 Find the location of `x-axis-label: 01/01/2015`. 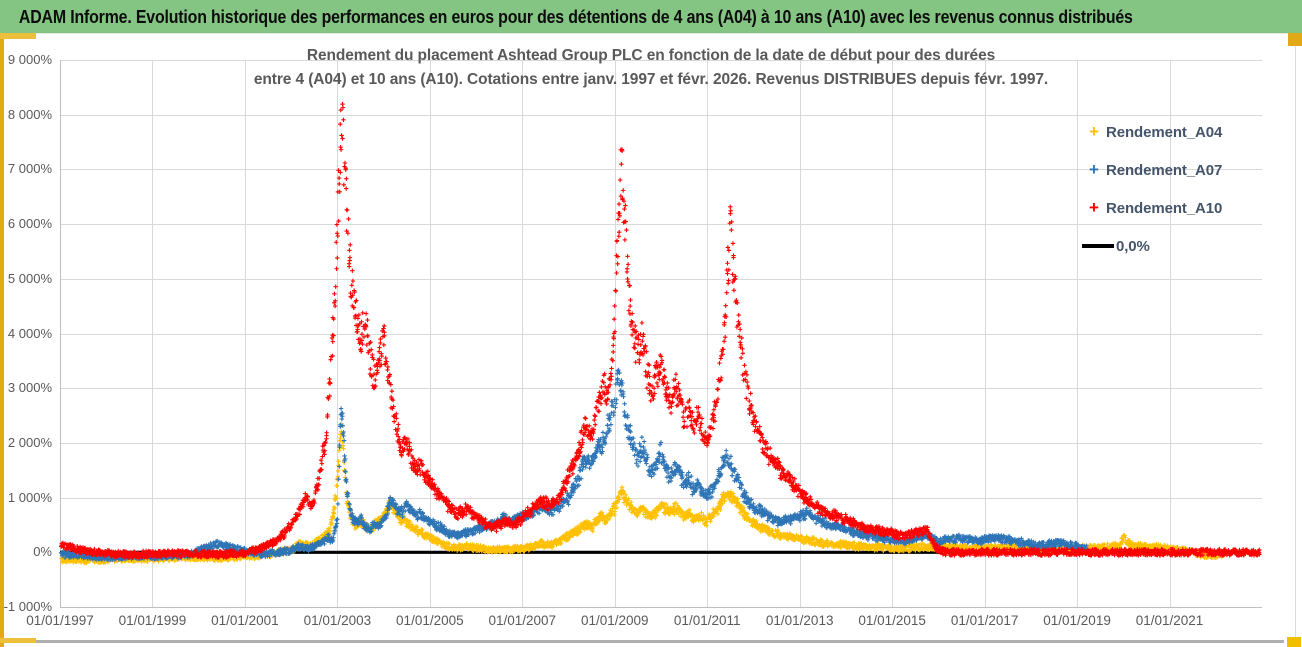

x-axis-label: 01/01/2015 is located at coordinates (892, 620).